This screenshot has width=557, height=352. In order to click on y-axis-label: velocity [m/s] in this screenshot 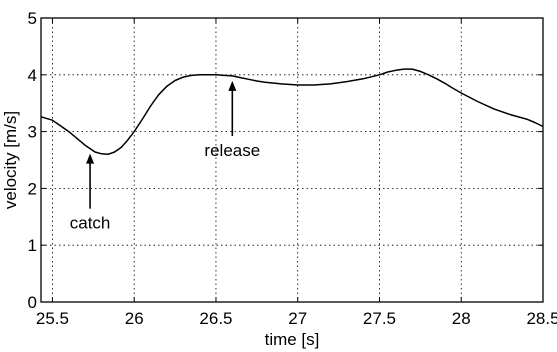, I will do `click(10, 160)`.